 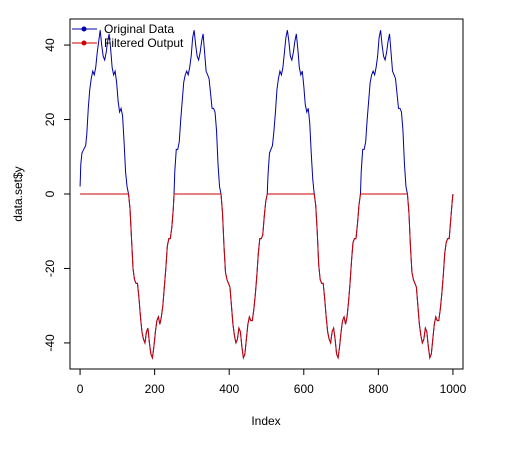 I want to click on x-tick-label: 800, so click(x=378, y=389).